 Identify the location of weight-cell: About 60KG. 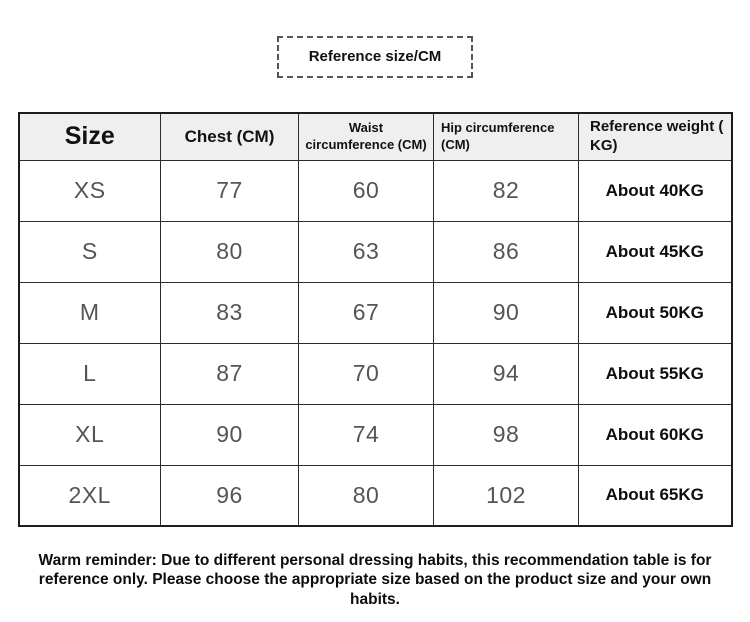
(655, 434).